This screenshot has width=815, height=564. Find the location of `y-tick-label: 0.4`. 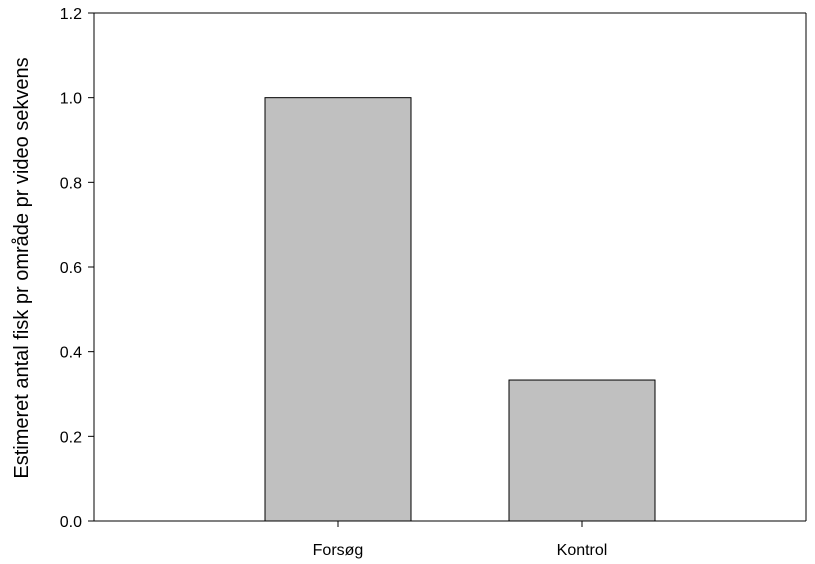

y-tick-label: 0.4 is located at coordinates (71, 353).